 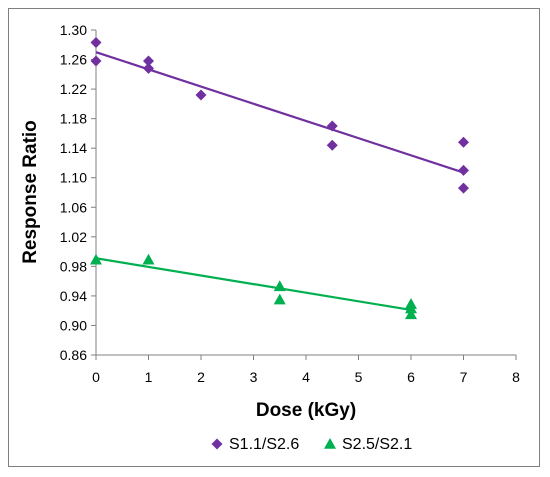 I want to click on x-tick-label: 0, so click(x=96, y=377).